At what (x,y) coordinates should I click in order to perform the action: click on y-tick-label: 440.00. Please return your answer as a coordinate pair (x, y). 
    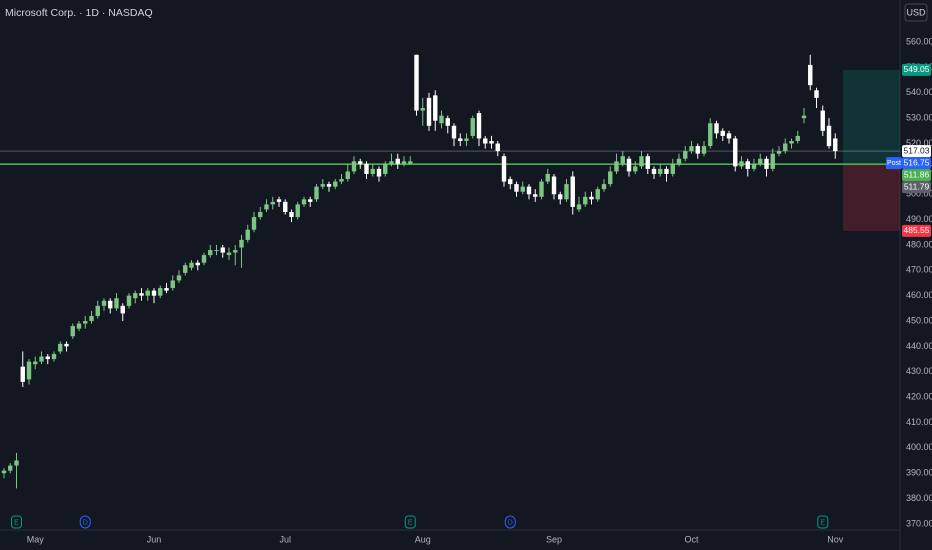
    Looking at the image, I should click on (919, 346).